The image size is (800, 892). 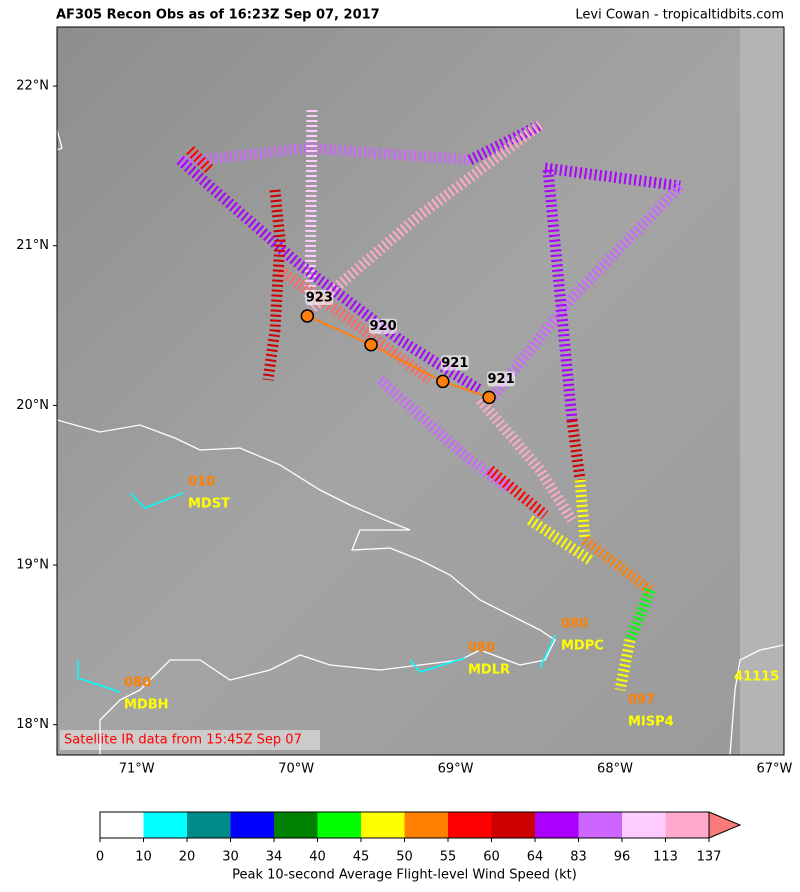 I want to click on pressure-label: 920, so click(x=383, y=326).